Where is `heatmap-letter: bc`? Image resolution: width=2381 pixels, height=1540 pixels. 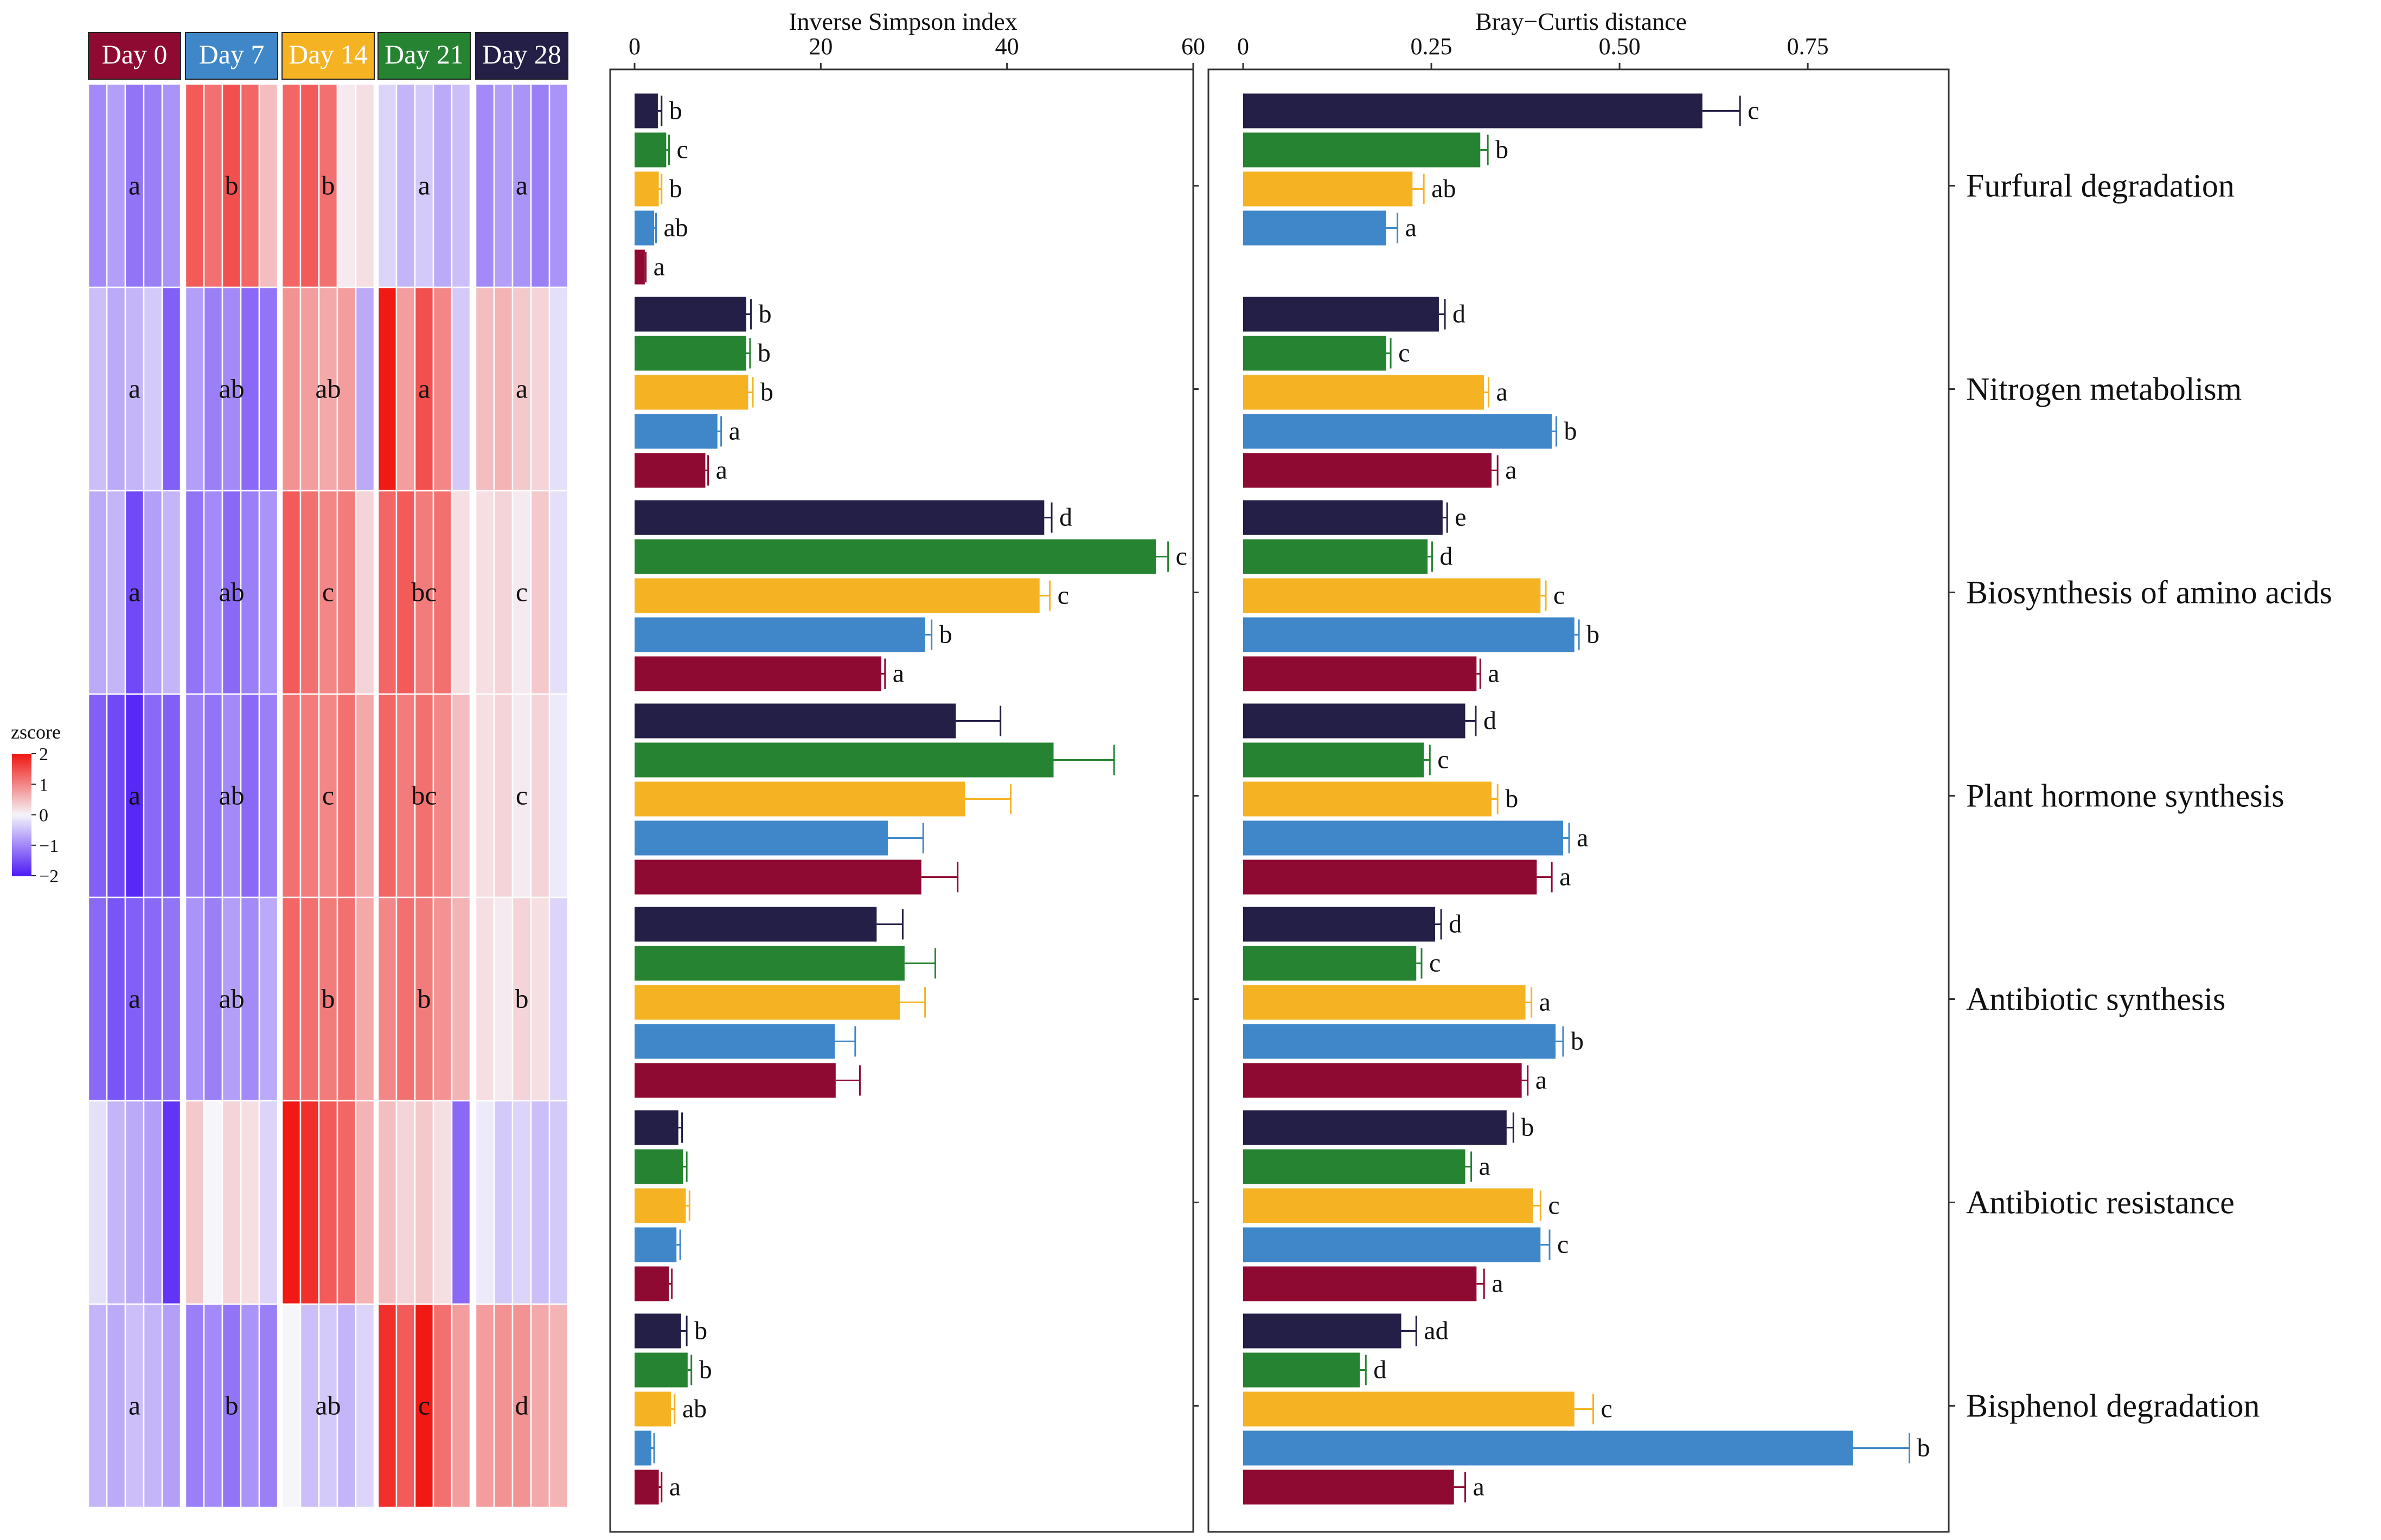
heatmap-letter: bc is located at coordinates (424, 795).